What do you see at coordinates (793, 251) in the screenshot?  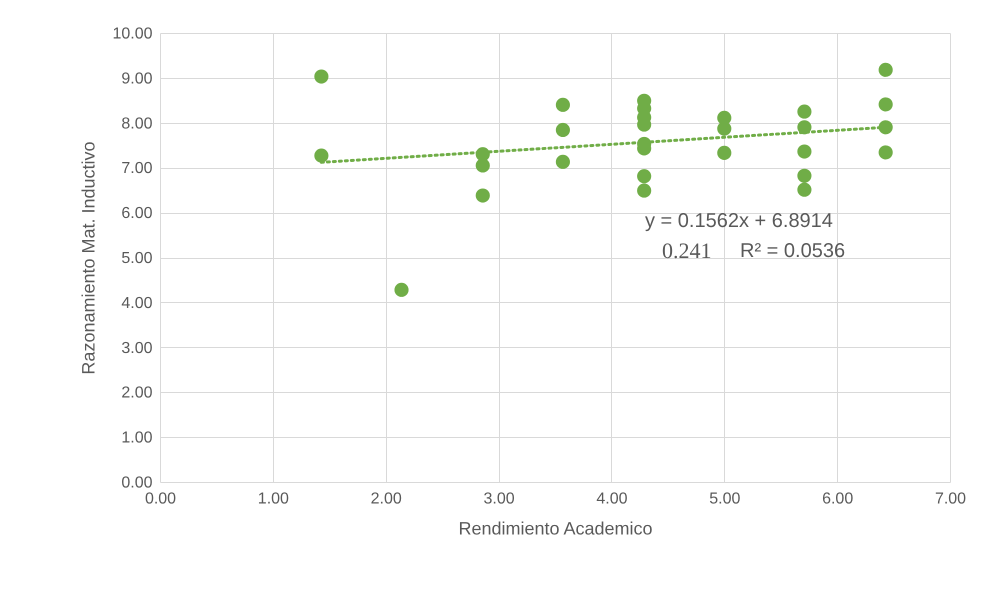 I see `annotation: R² = 0.0536` at bounding box center [793, 251].